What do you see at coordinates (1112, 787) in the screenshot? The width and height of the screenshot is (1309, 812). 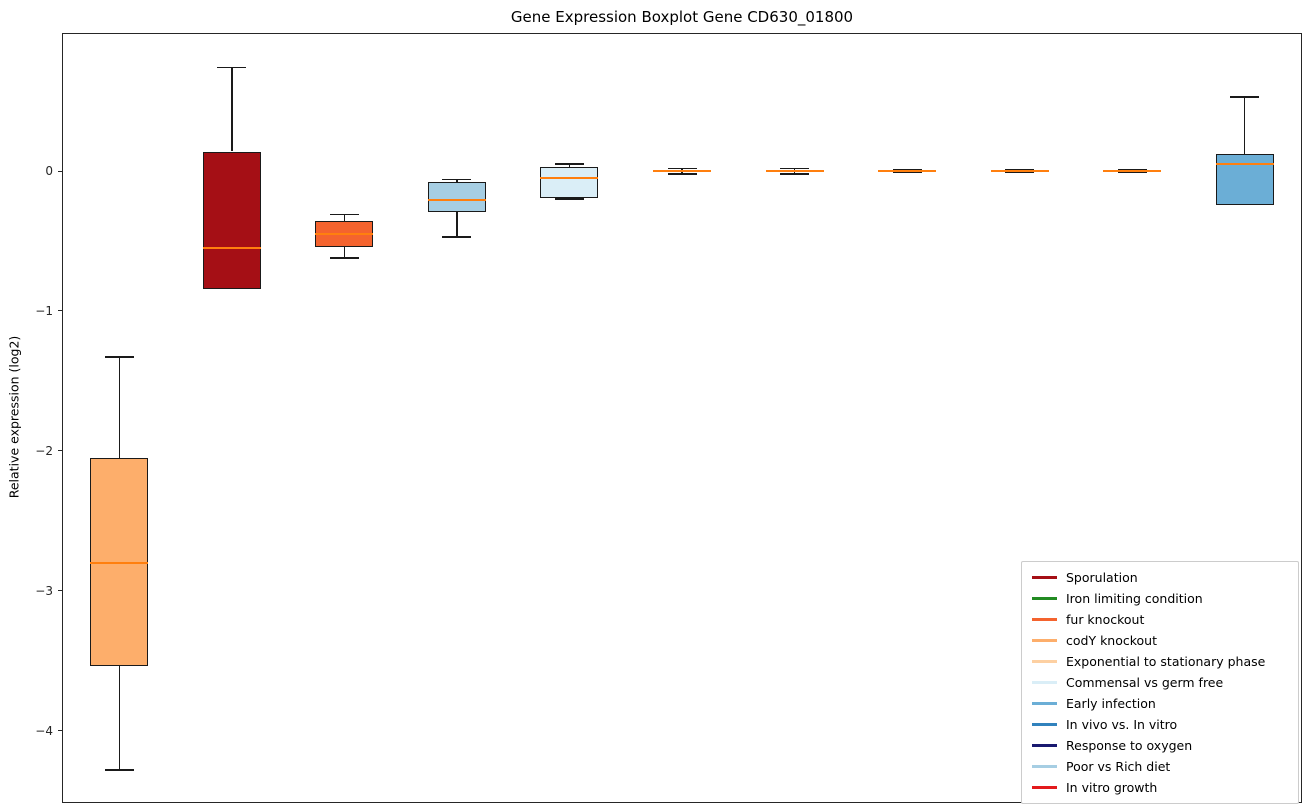 I see `legend-label: In vitro growth` at bounding box center [1112, 787].